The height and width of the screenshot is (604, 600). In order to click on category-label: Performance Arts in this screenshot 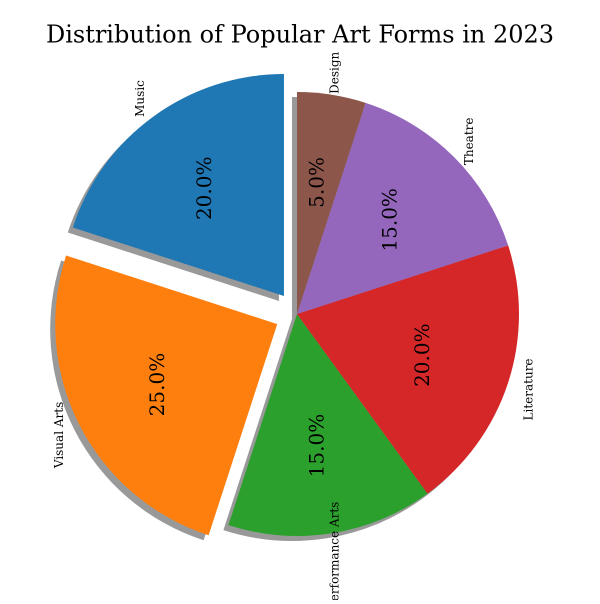, I will do `click(335, 551)`.